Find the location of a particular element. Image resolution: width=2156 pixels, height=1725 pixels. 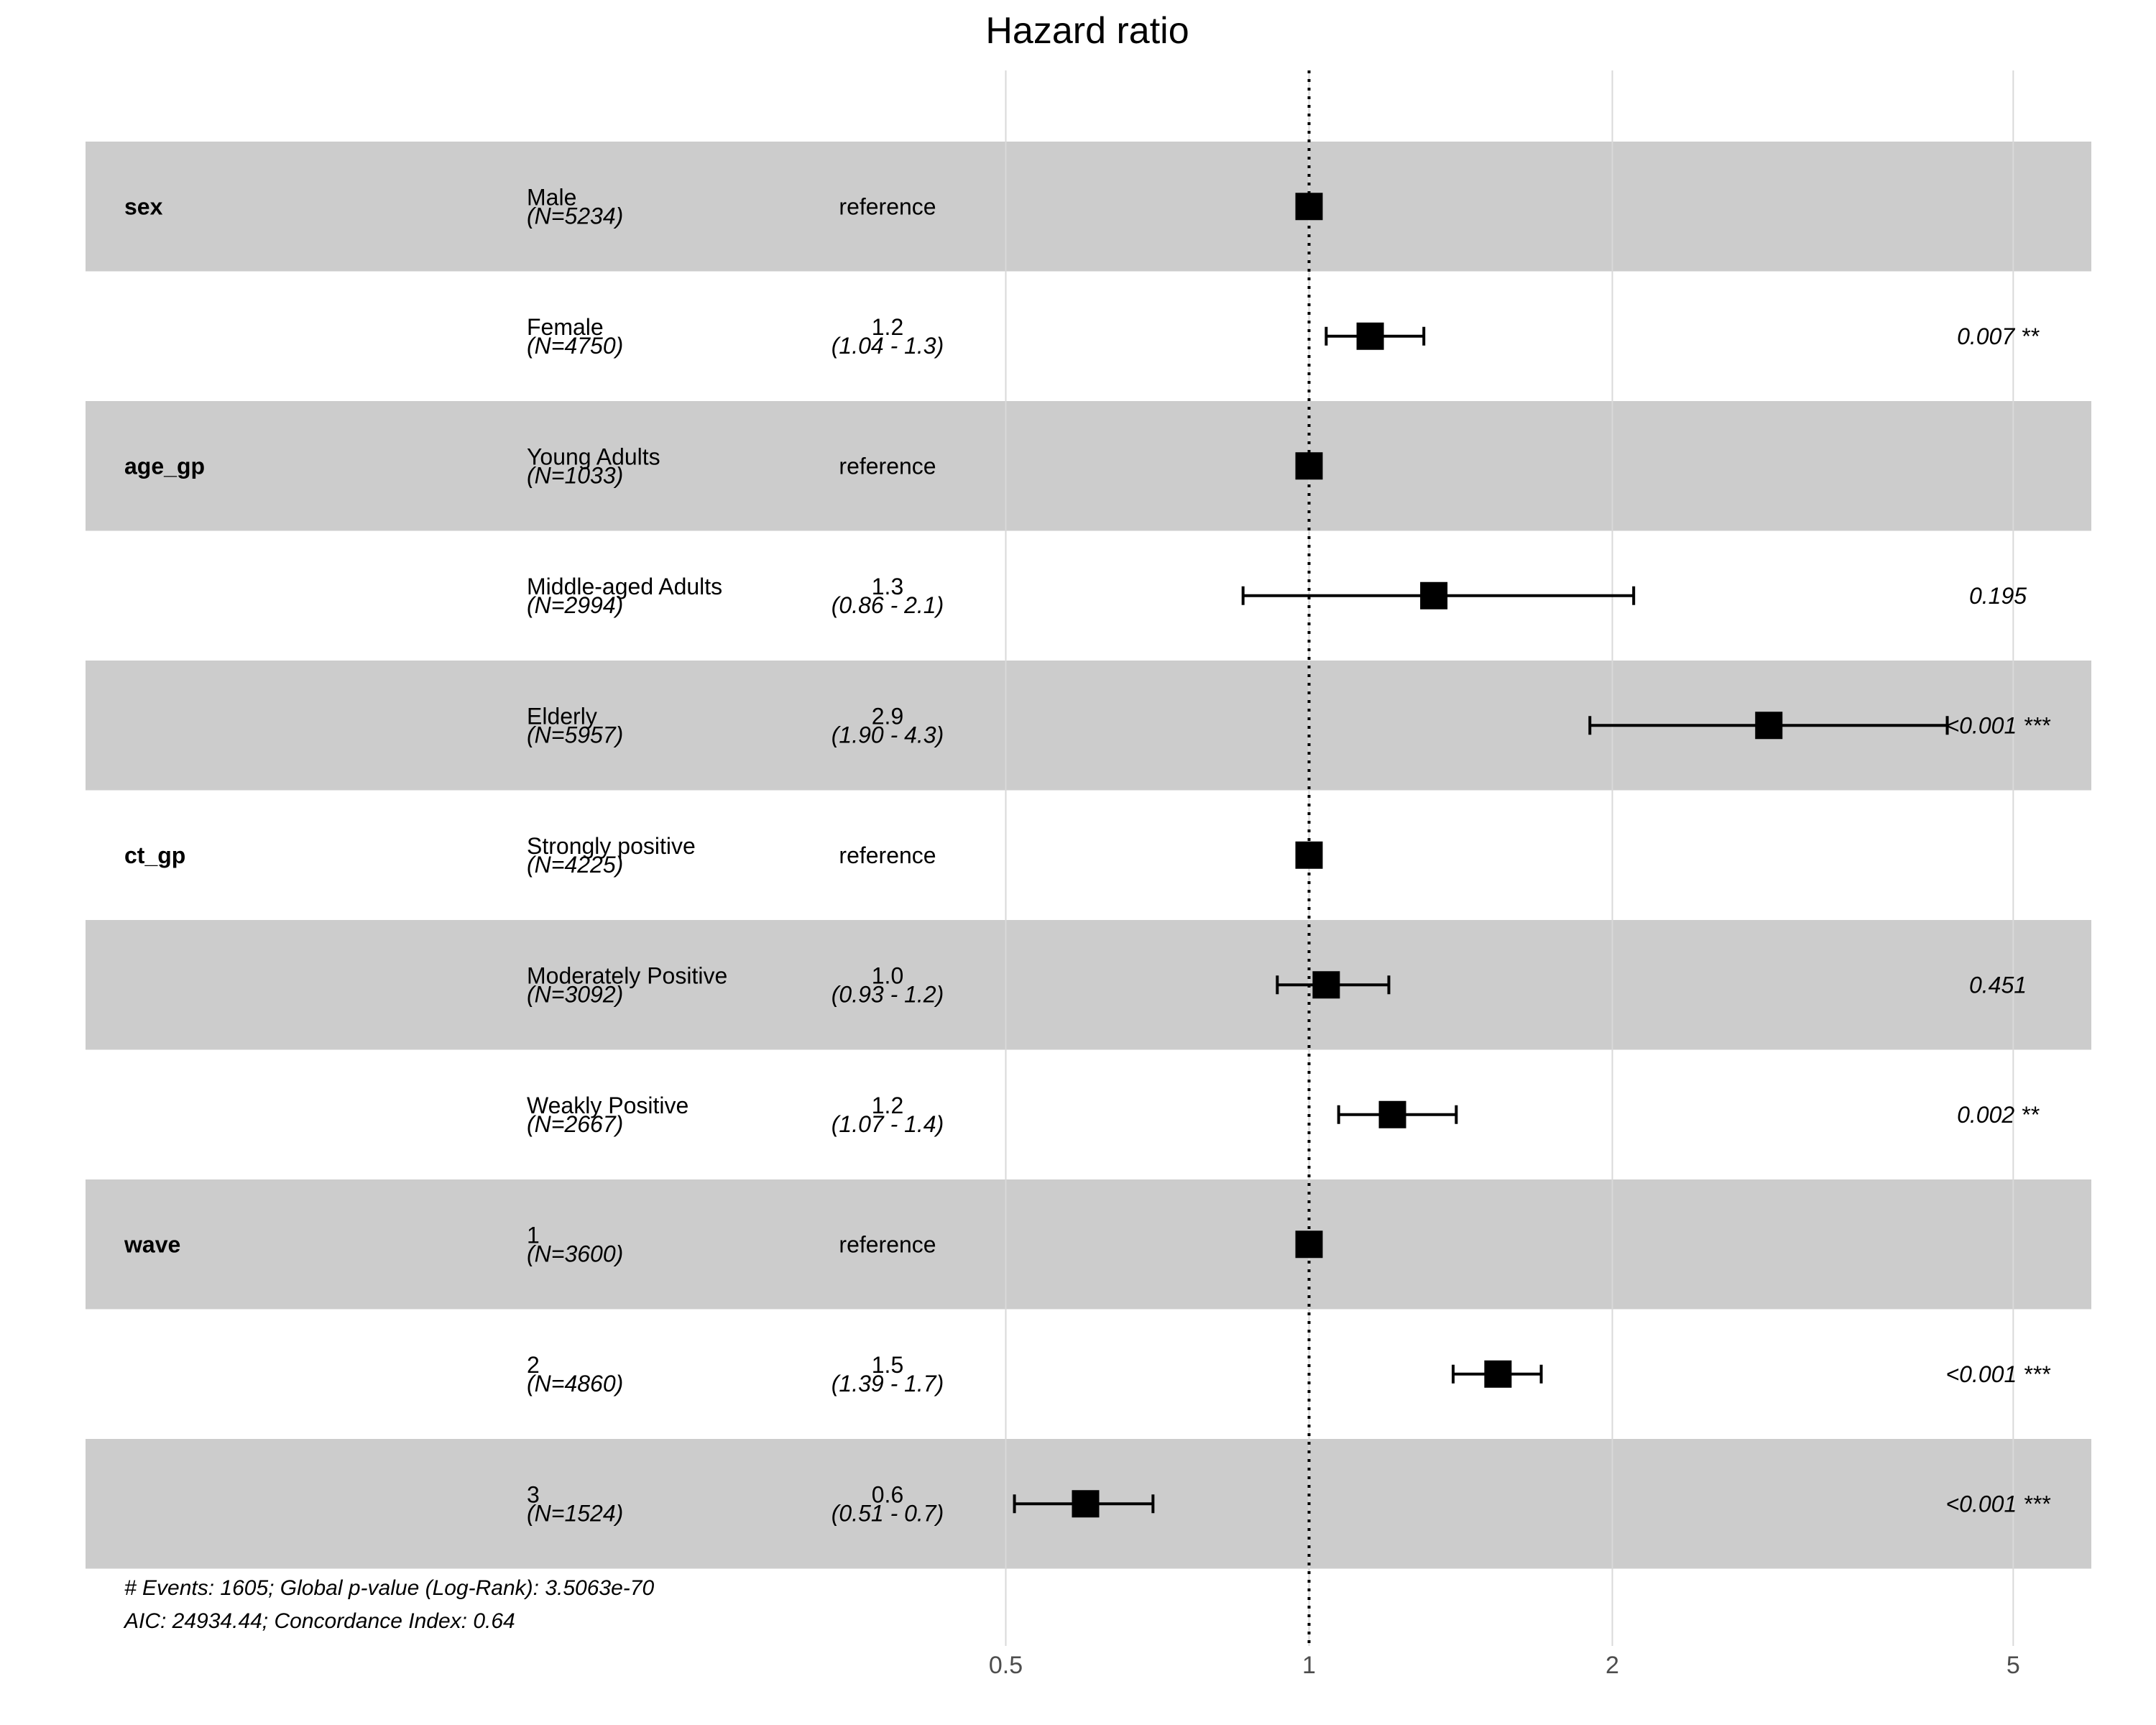

level-n: (N=1033) is located at coordinates (575, 475).